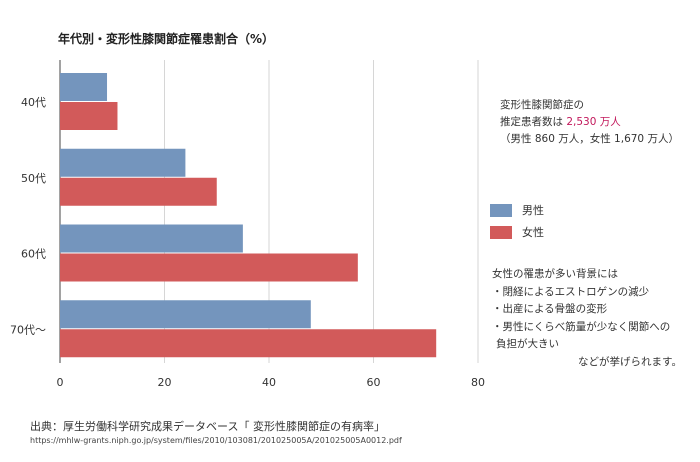  What do you see at coordinates (33, 178) in the screenshot?
I see `category-label: 50代` at bounding box center [33, 178].